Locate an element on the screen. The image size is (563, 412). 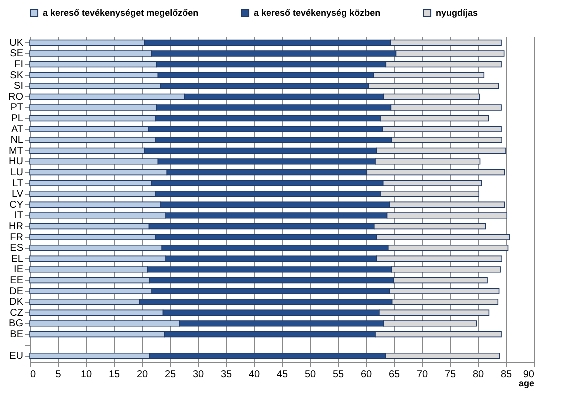
legend-label: a kereső tevékenységet megelőzően is located at coordinates (121, 13).